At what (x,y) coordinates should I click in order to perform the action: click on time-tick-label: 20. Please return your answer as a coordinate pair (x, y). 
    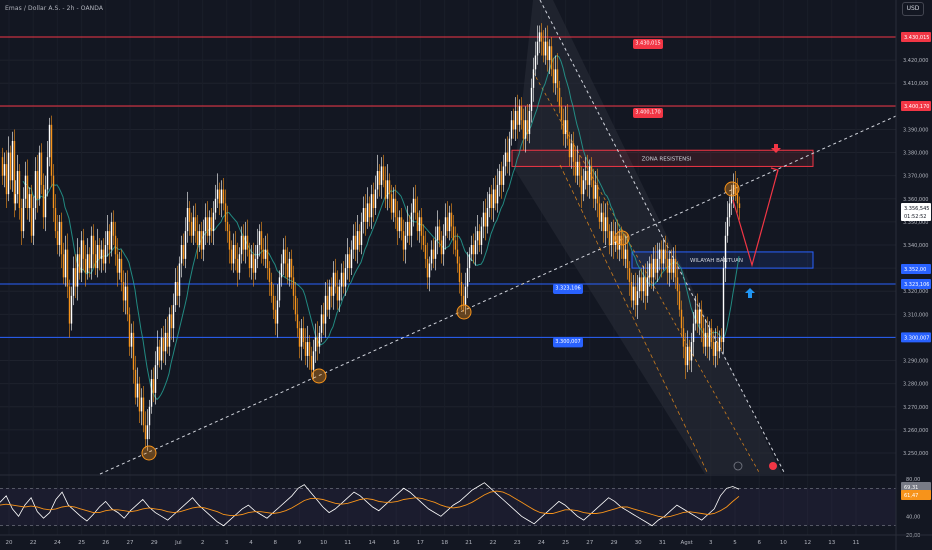
    Looking at the image, I should click on (9, 543).